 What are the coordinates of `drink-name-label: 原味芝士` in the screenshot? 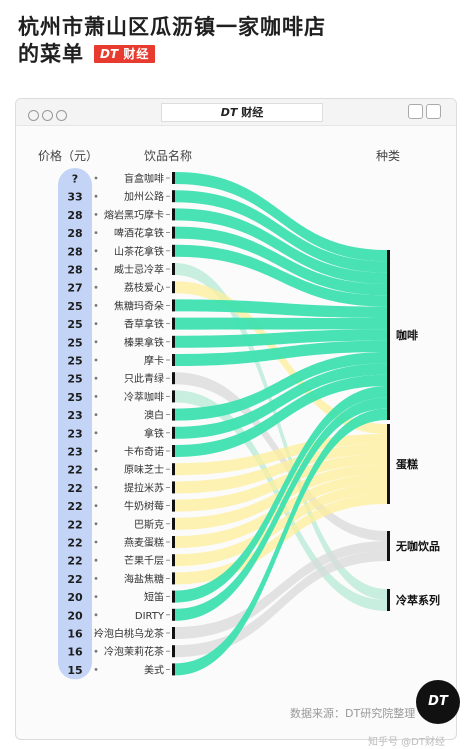 It's located at (144, 469).